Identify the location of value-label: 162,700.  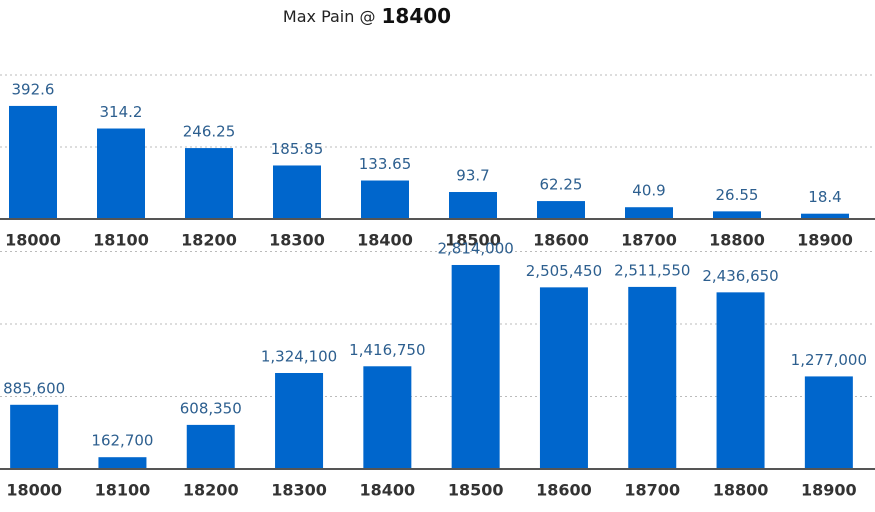
(122, 441).